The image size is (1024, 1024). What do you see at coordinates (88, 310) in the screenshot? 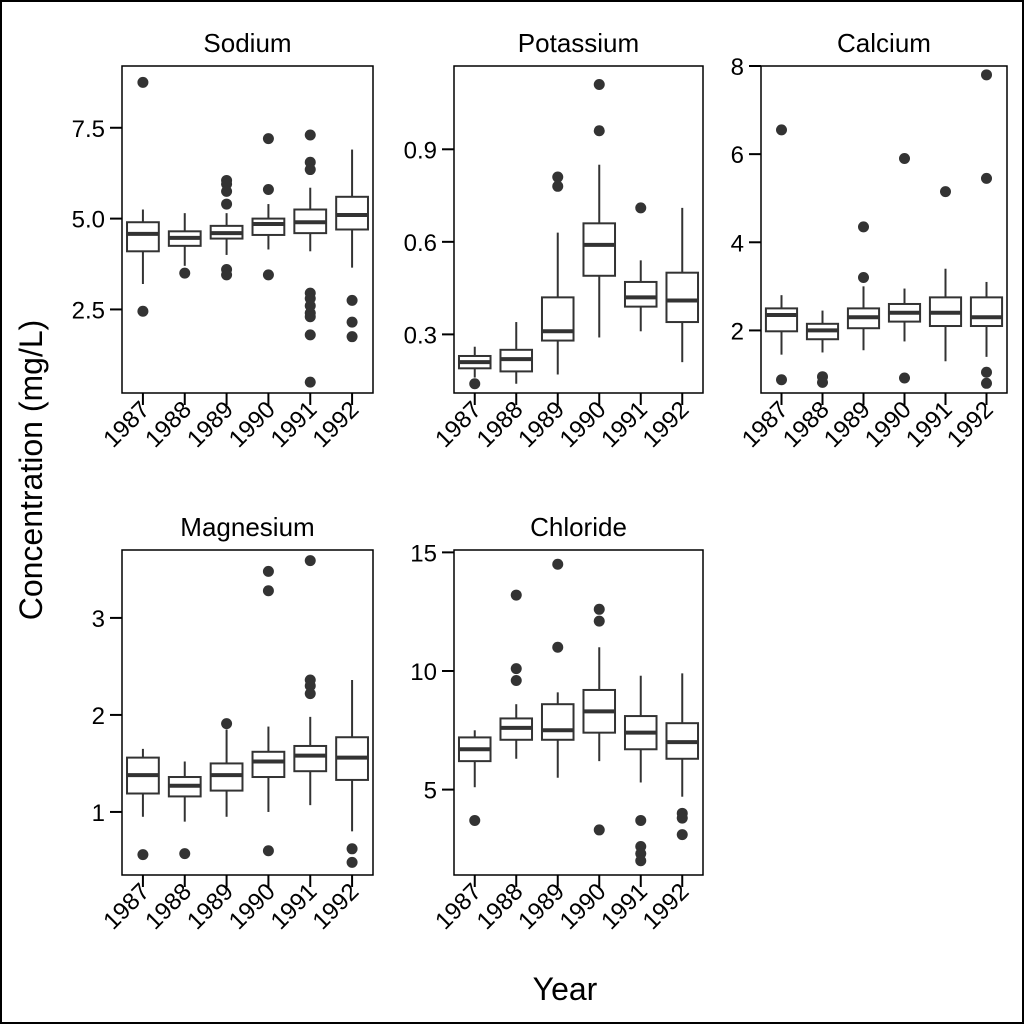
I see `y-tick-label: 2.5` at bounding box center [88, 310].